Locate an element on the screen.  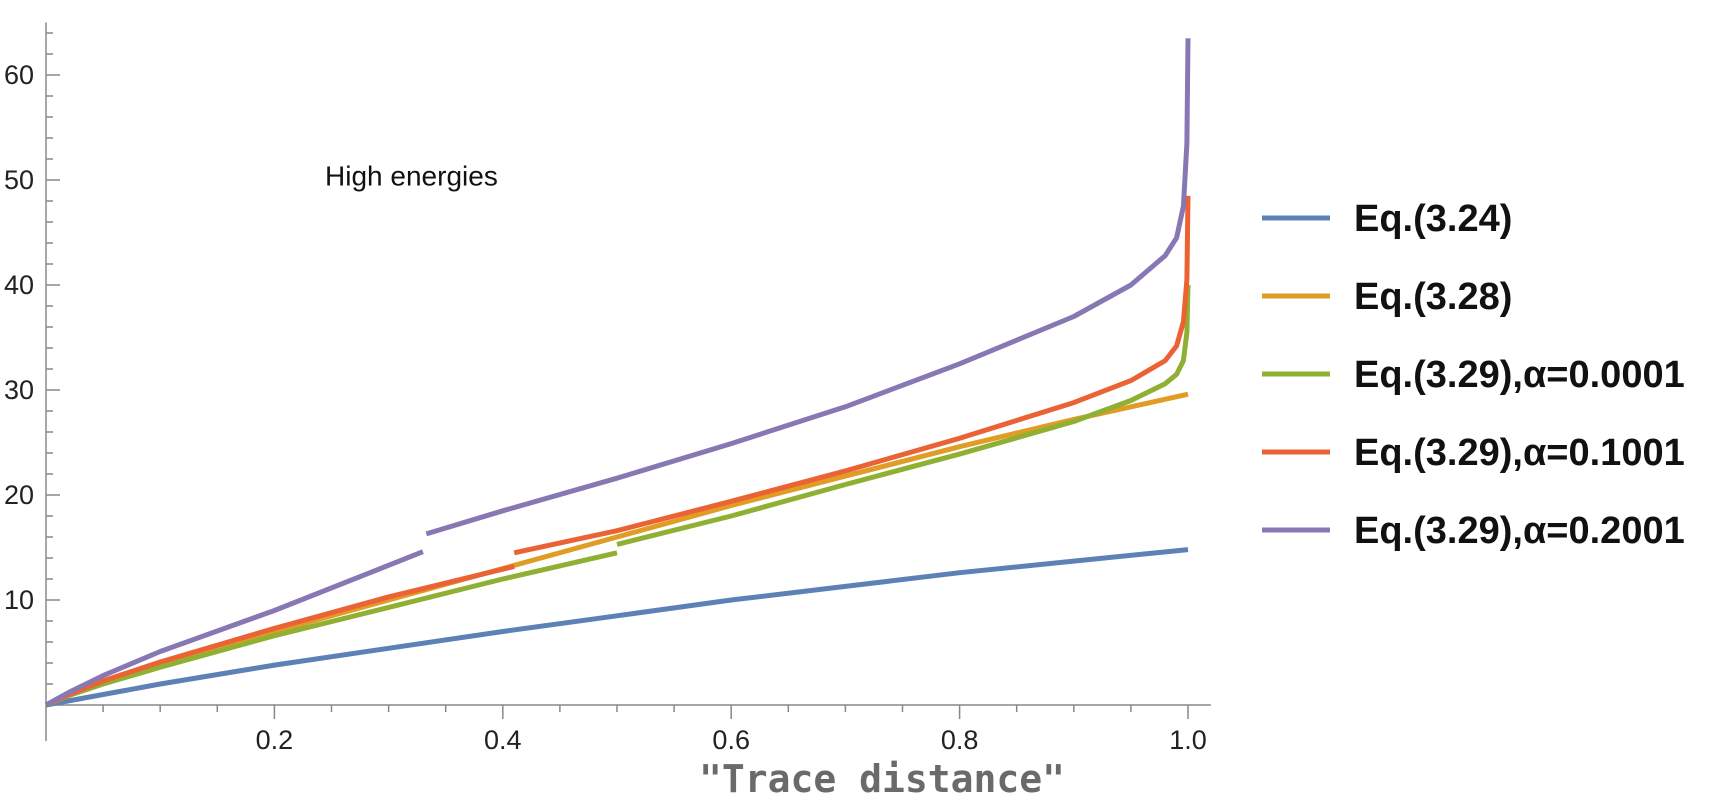
annotations: High energies is located at coordinates (411, 175).